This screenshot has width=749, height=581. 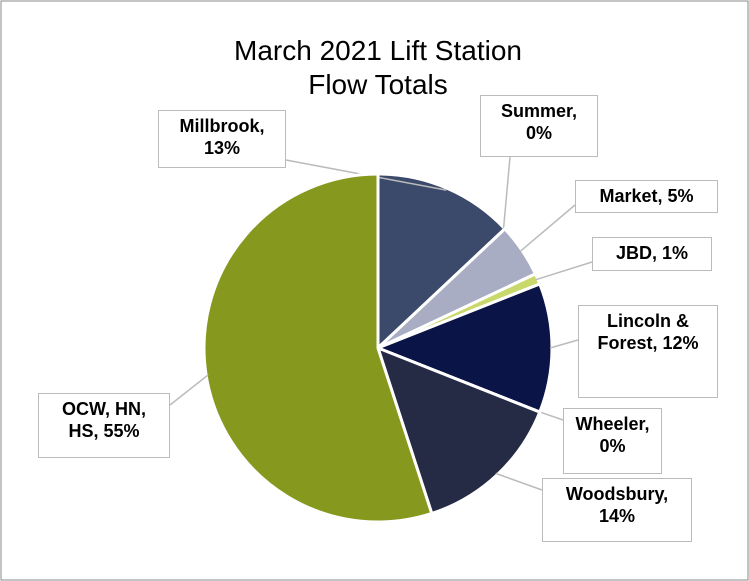 What do you see at coordinates (441, 262) in the screenshot?
I see `pie-slice` at bounding box center [441, 262].